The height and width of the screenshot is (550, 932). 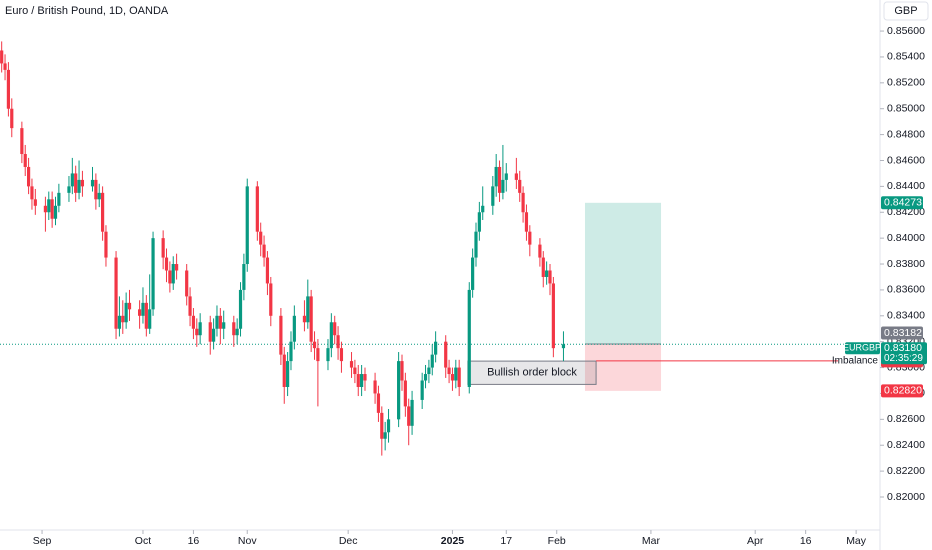 I want to click on y-tick-label: 0.84800, so click(x=906, y=134).